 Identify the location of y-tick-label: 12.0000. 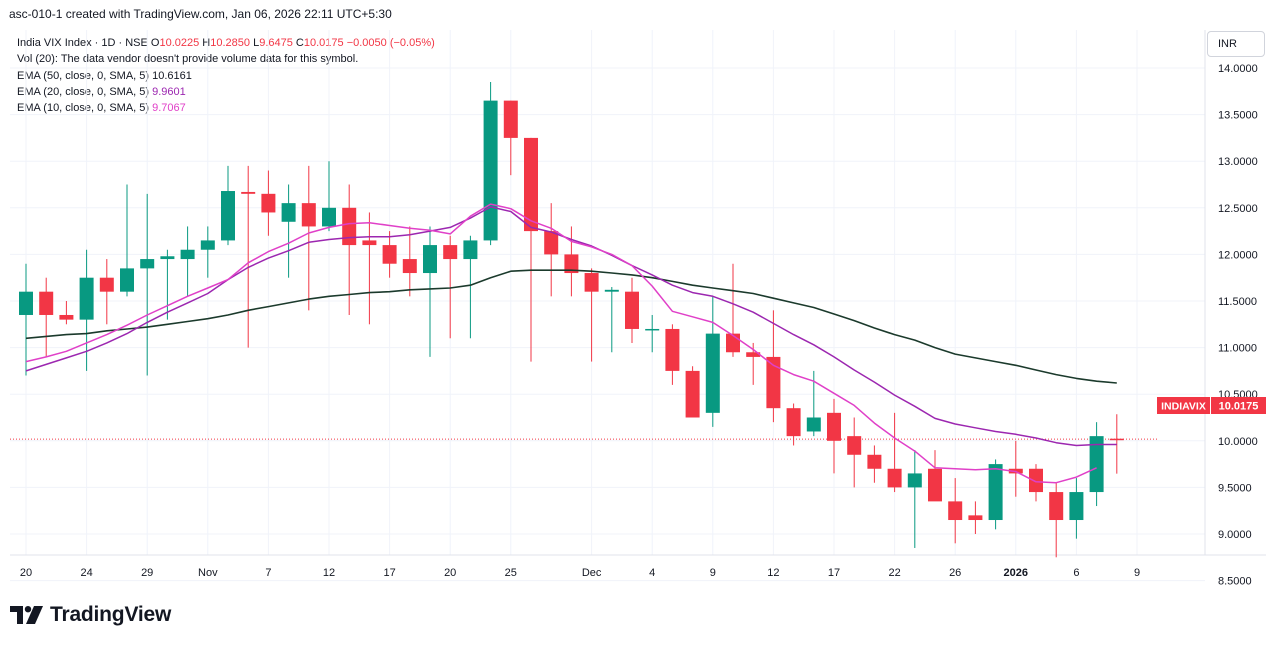
(1238, 255).